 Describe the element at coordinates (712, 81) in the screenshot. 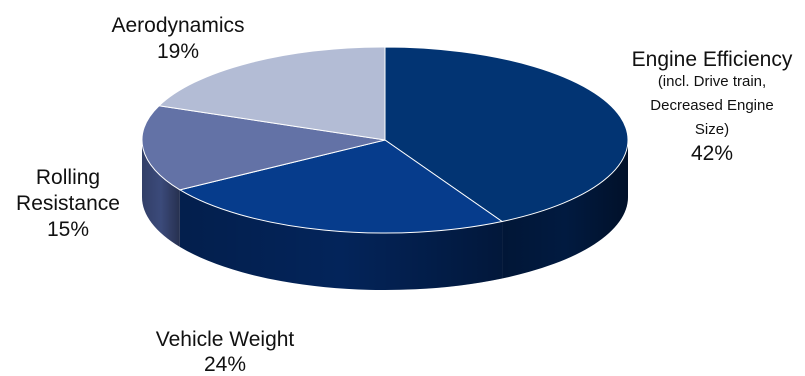

I see `sublabel-engine-efficiency-1: (incl. Drive train,` at that location.